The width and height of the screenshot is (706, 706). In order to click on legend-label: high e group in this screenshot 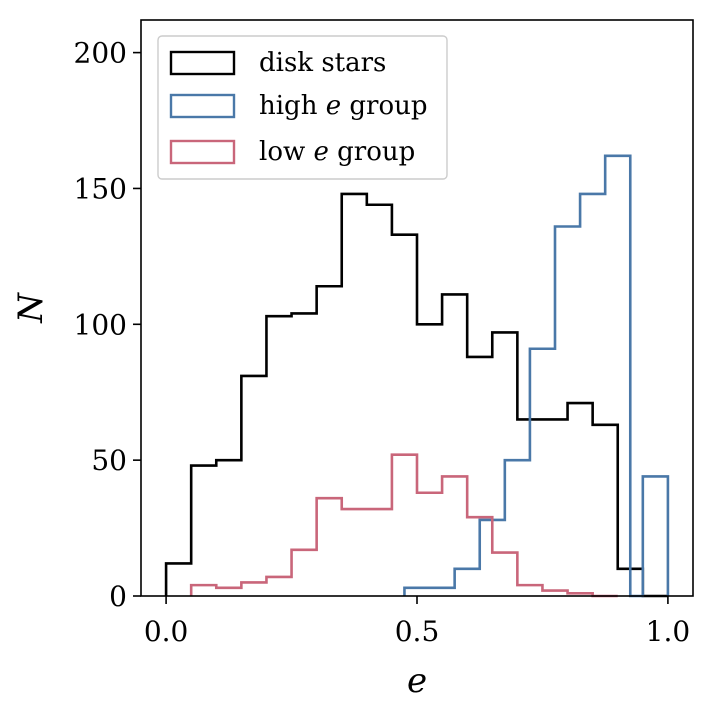, I will do `click(343, 106)`.